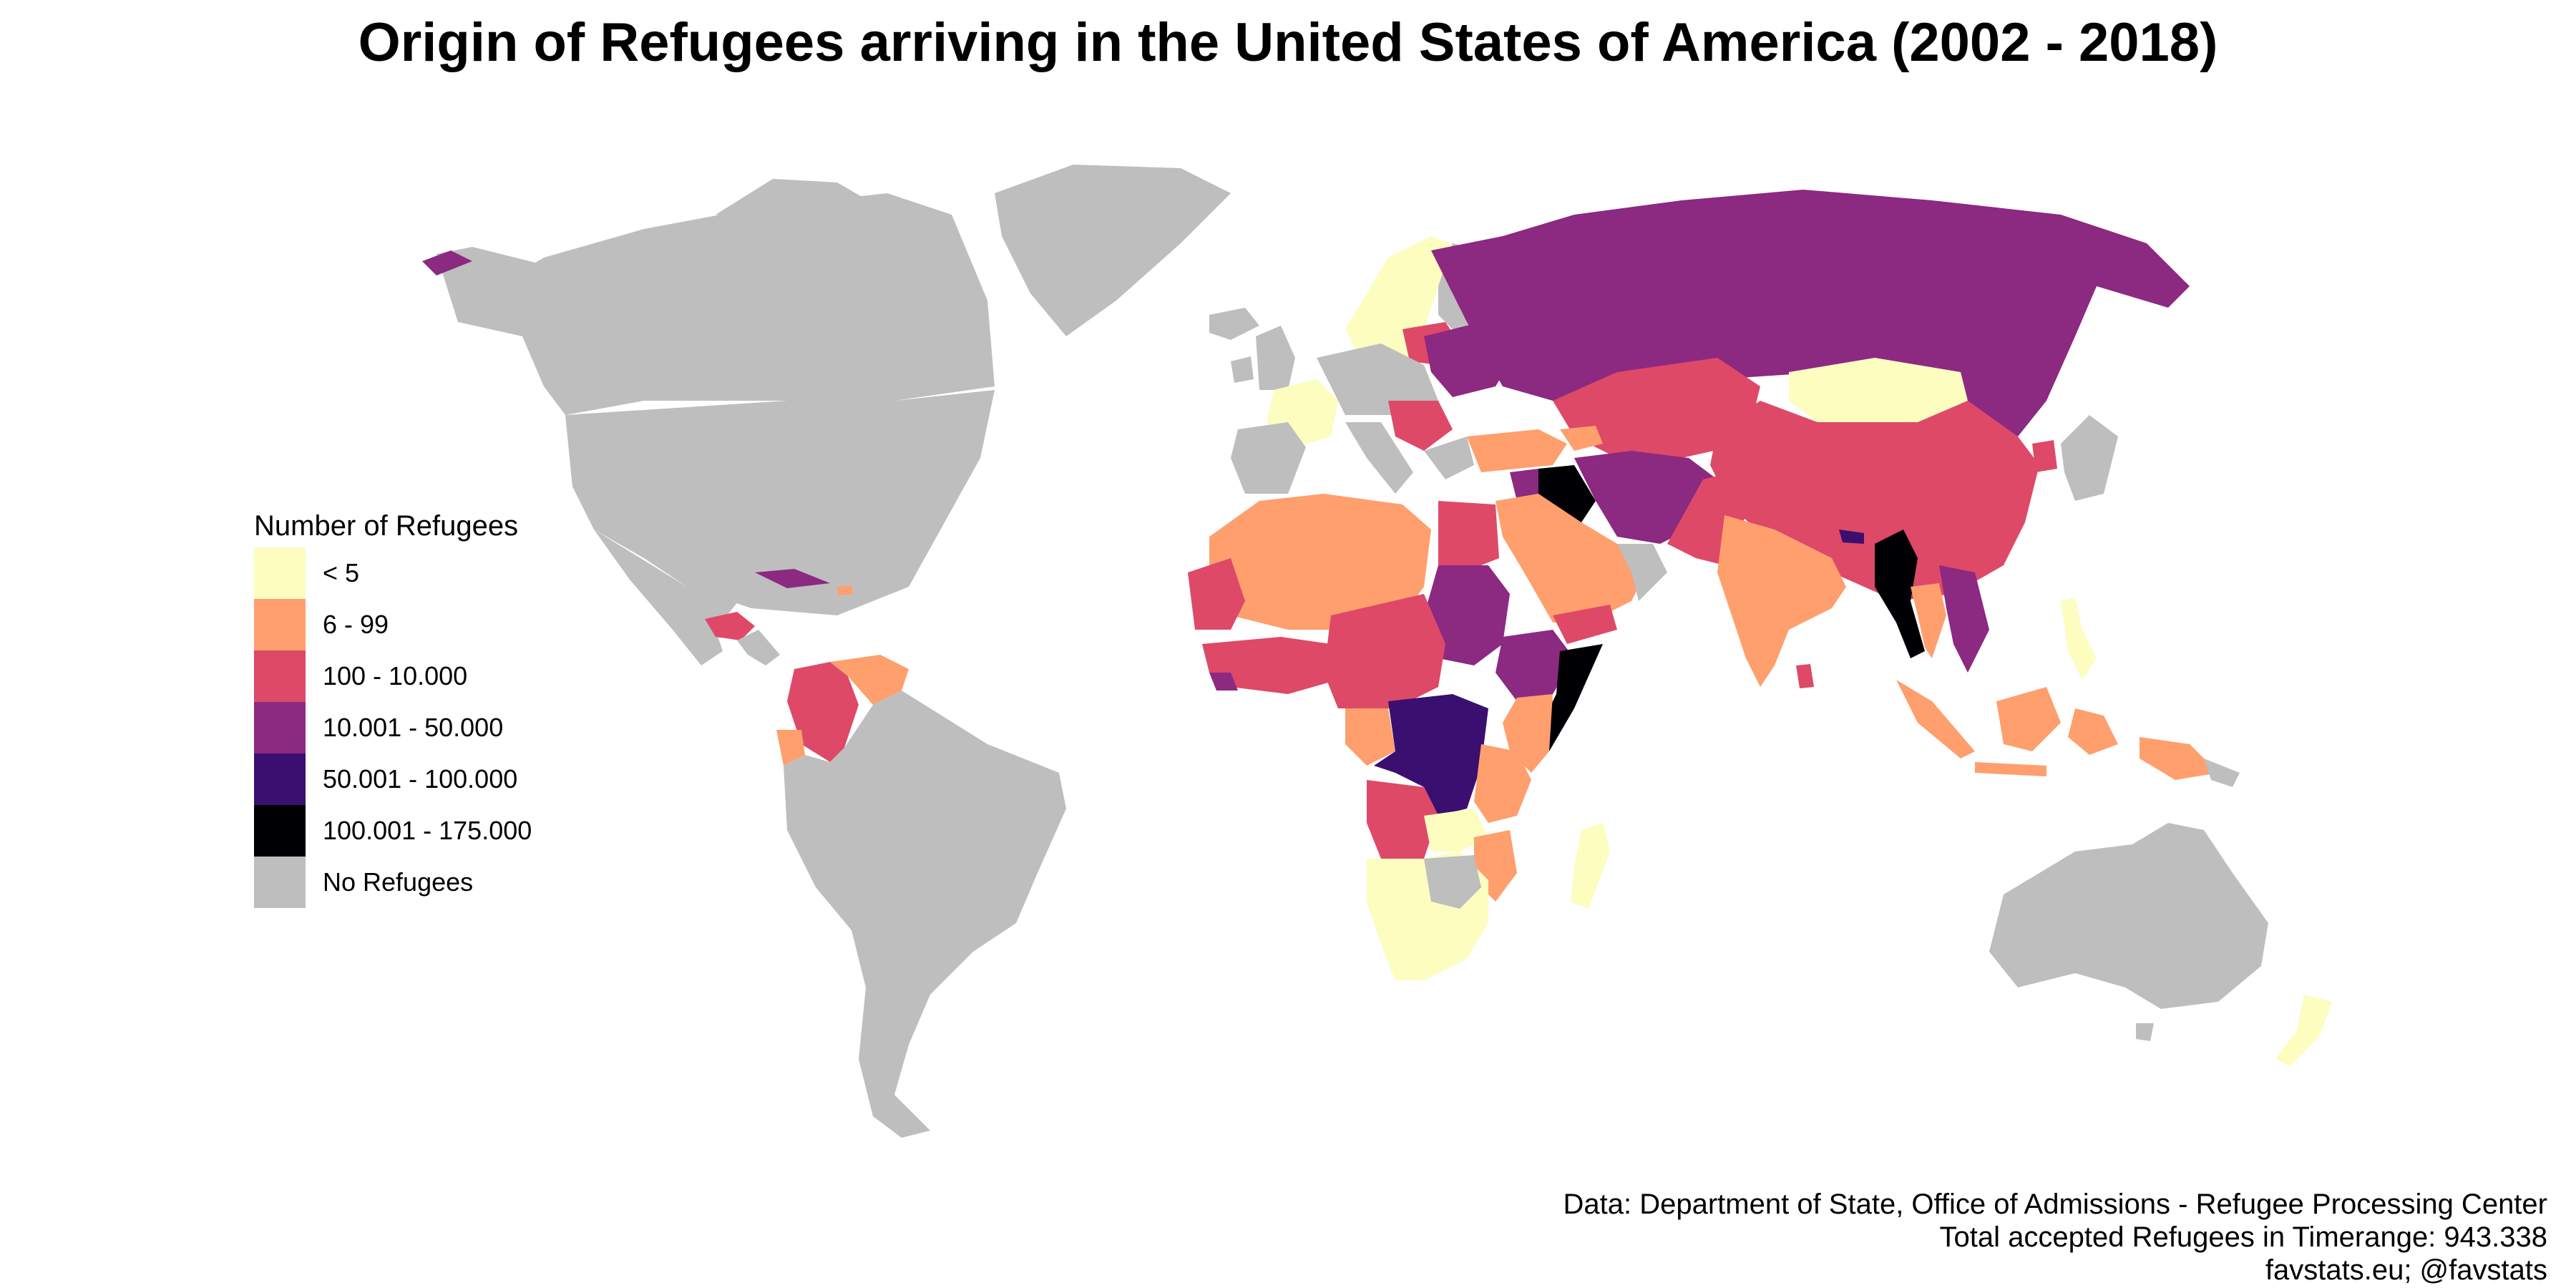 Image resolution: width=2576 pixels, height=1288 pixels. What do you see at coordinates (386, 526) in the screenshot?
I see `legend-title: Number of Refugees` at bounding box center [386, 526].